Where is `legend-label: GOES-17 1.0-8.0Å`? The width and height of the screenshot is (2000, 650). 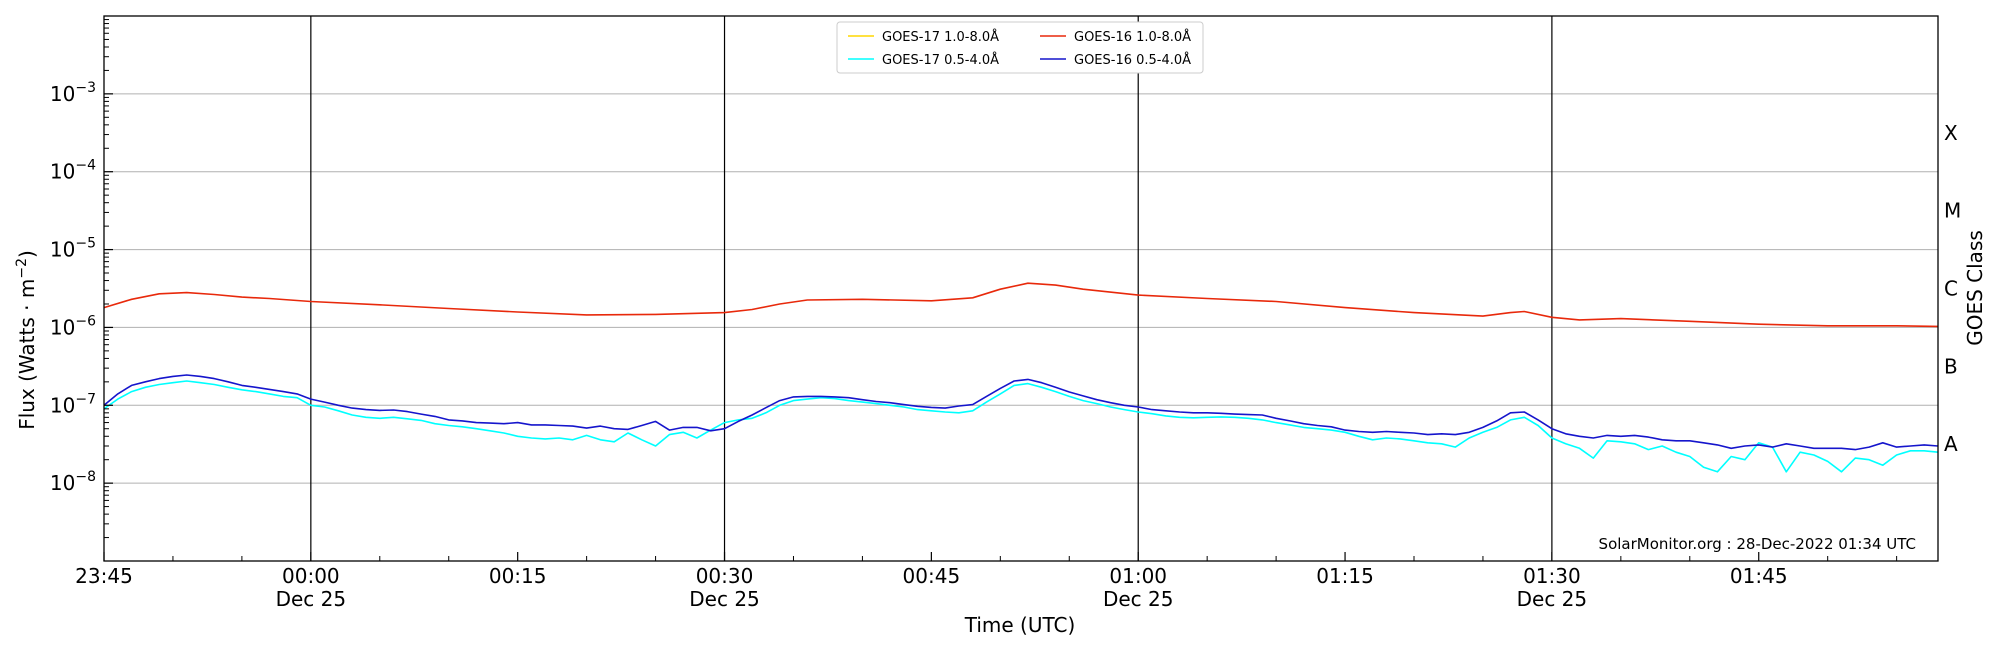
legend-label: GOES-17 1.0-8.0Å is located at coordinates (940, 37).